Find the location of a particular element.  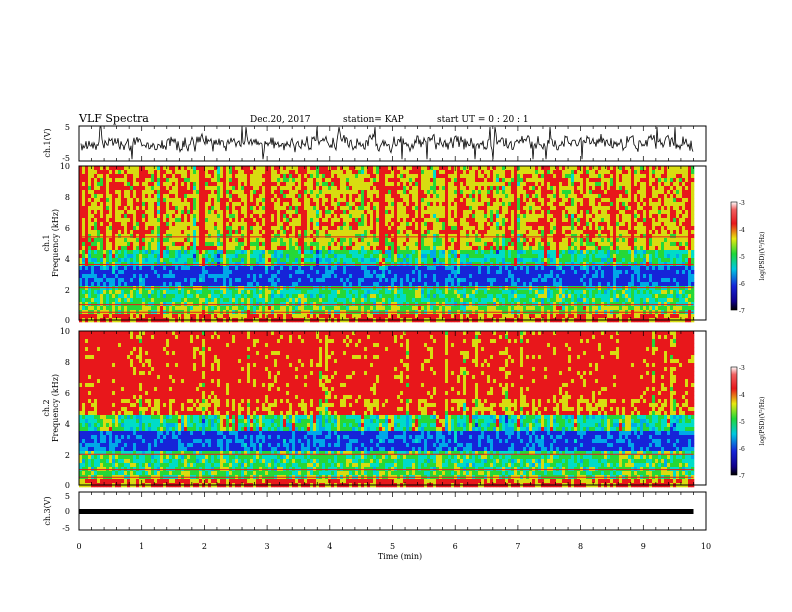

ch2-colorbar is located at coordinates (734, 421).